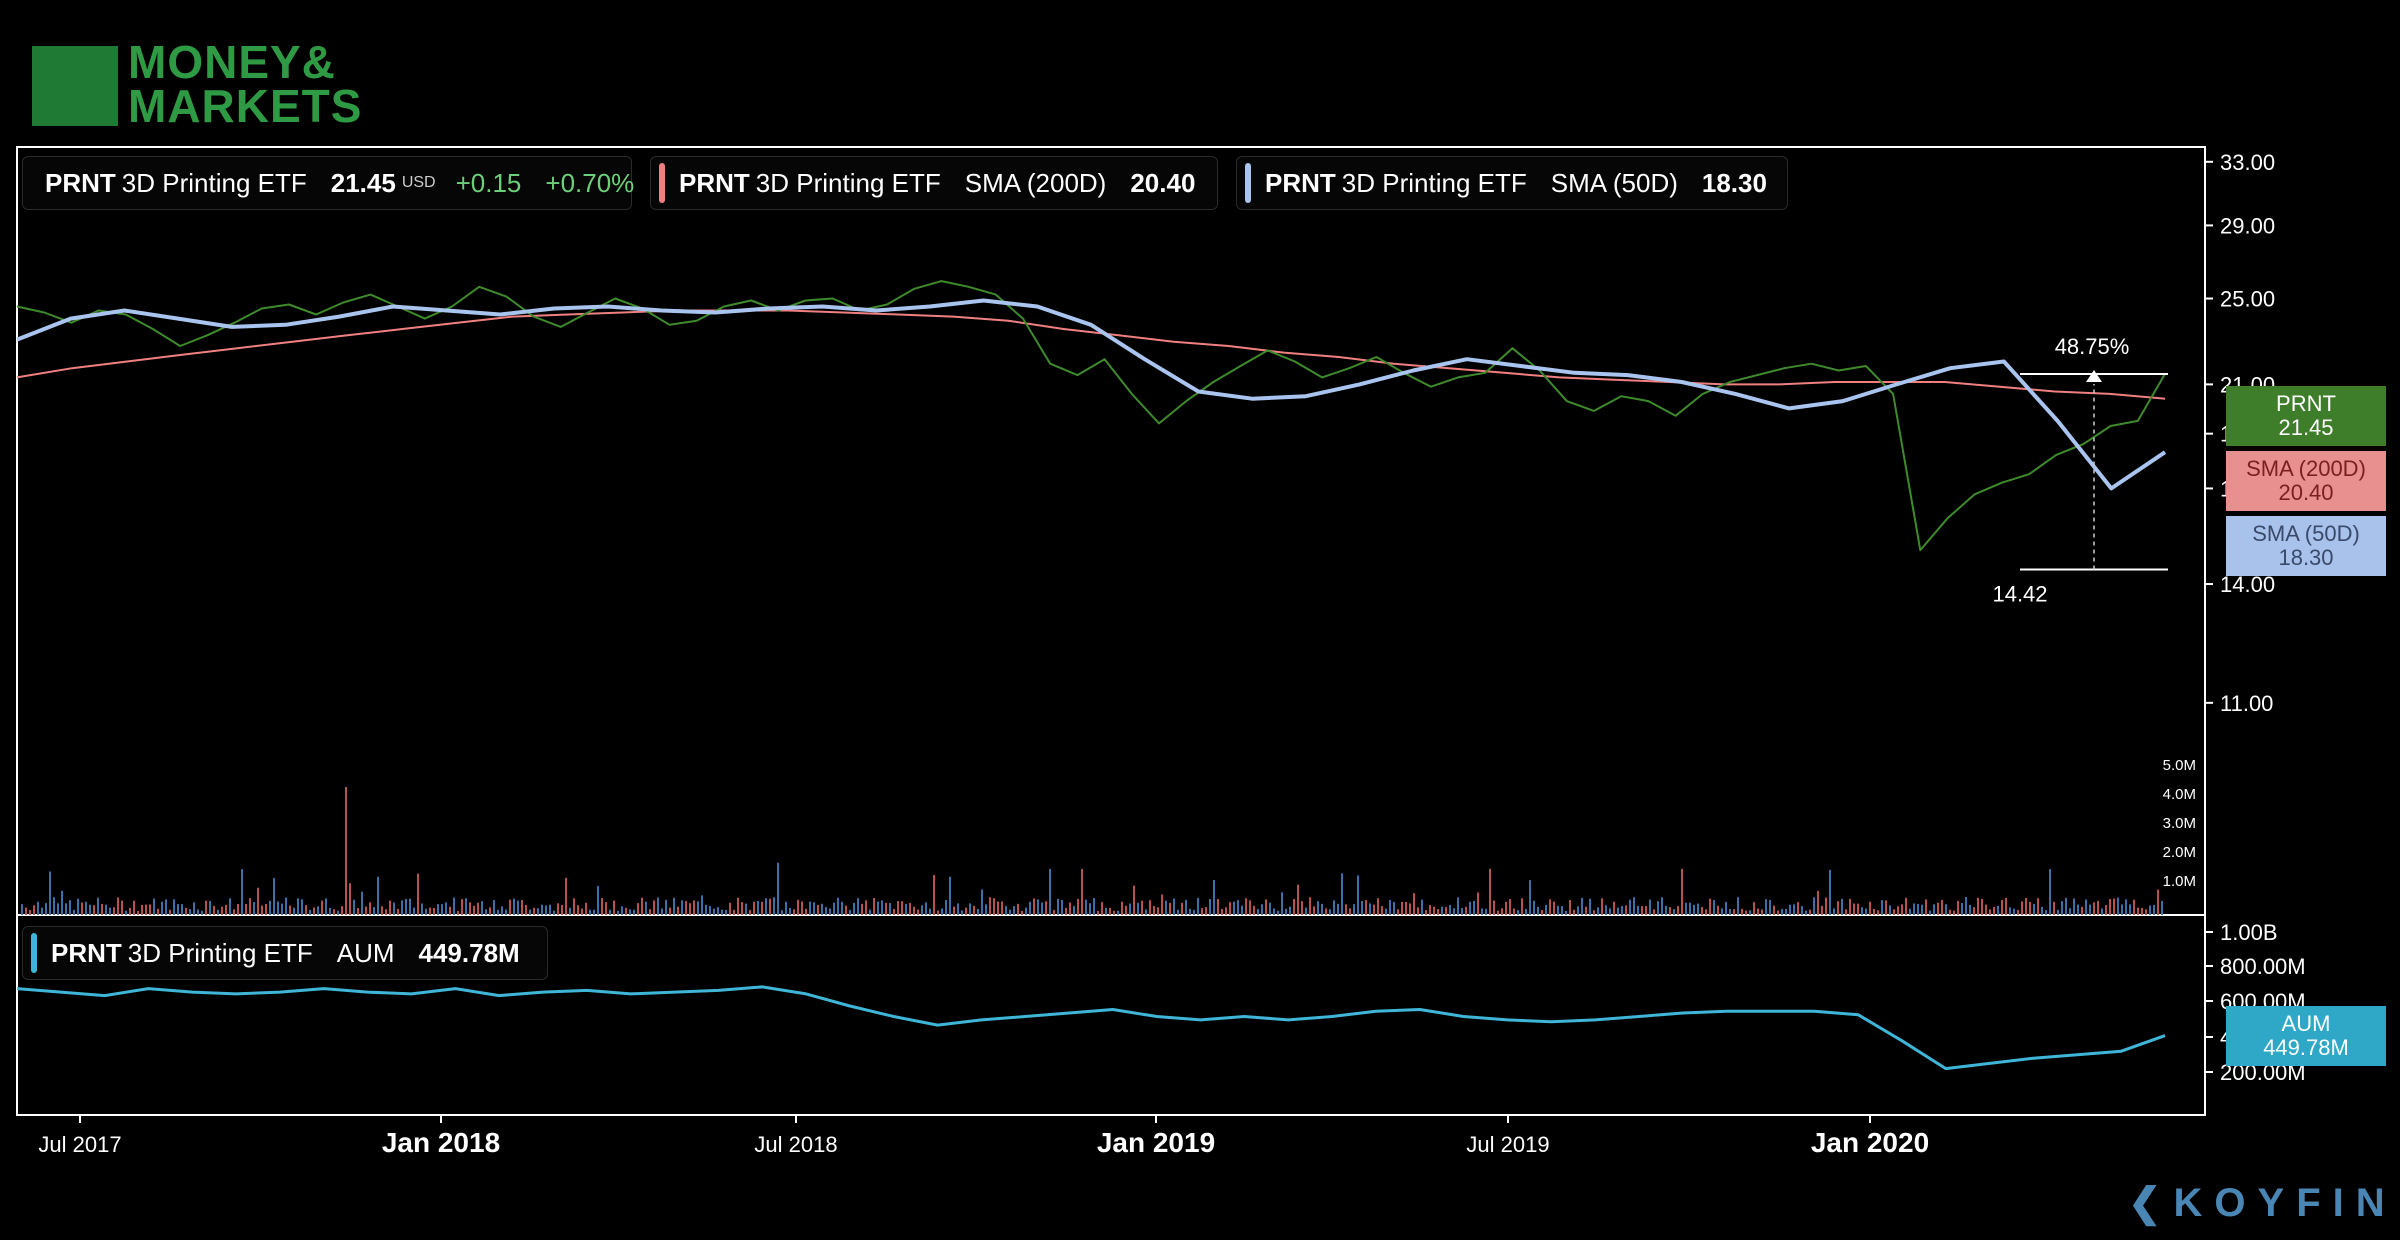 The height and width of the screenshot is (1240, 2400). I want to click on tag-value: 449.78M, so click(2306, 1047).